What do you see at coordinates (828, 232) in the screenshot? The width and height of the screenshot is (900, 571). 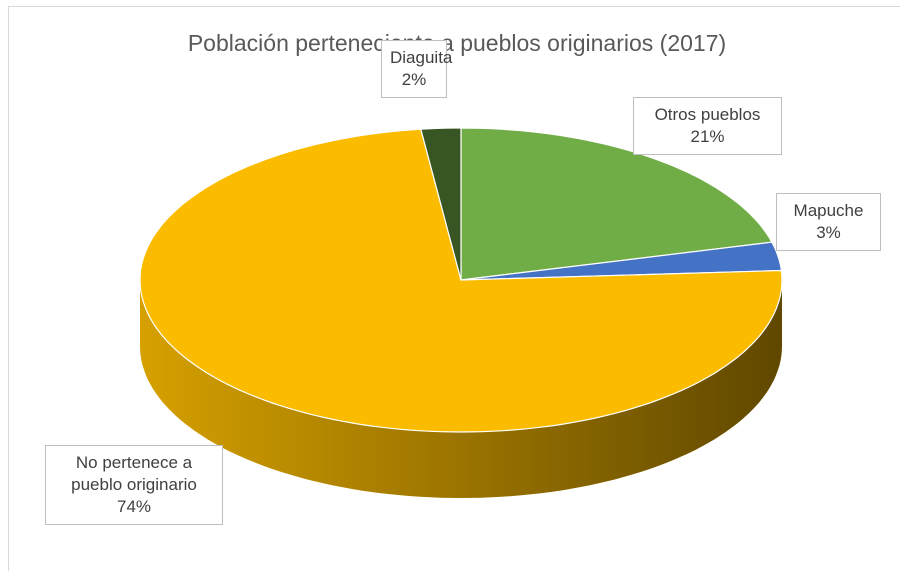 I see `label-value: 3%` at bounding box center [828, 232].